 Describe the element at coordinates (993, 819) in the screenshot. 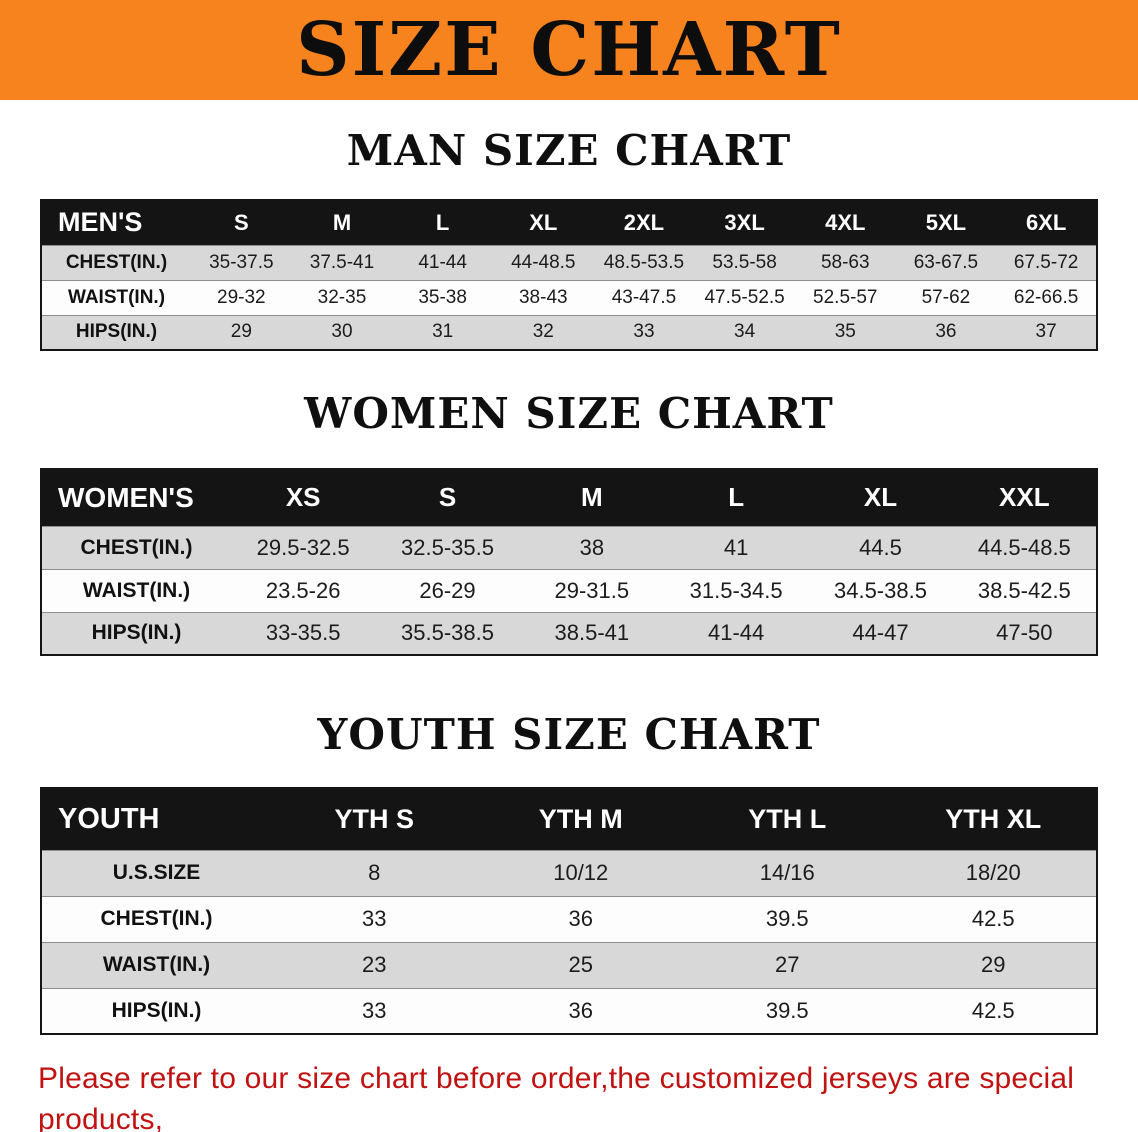

I see `size-column-header: YTH XL` at that location.